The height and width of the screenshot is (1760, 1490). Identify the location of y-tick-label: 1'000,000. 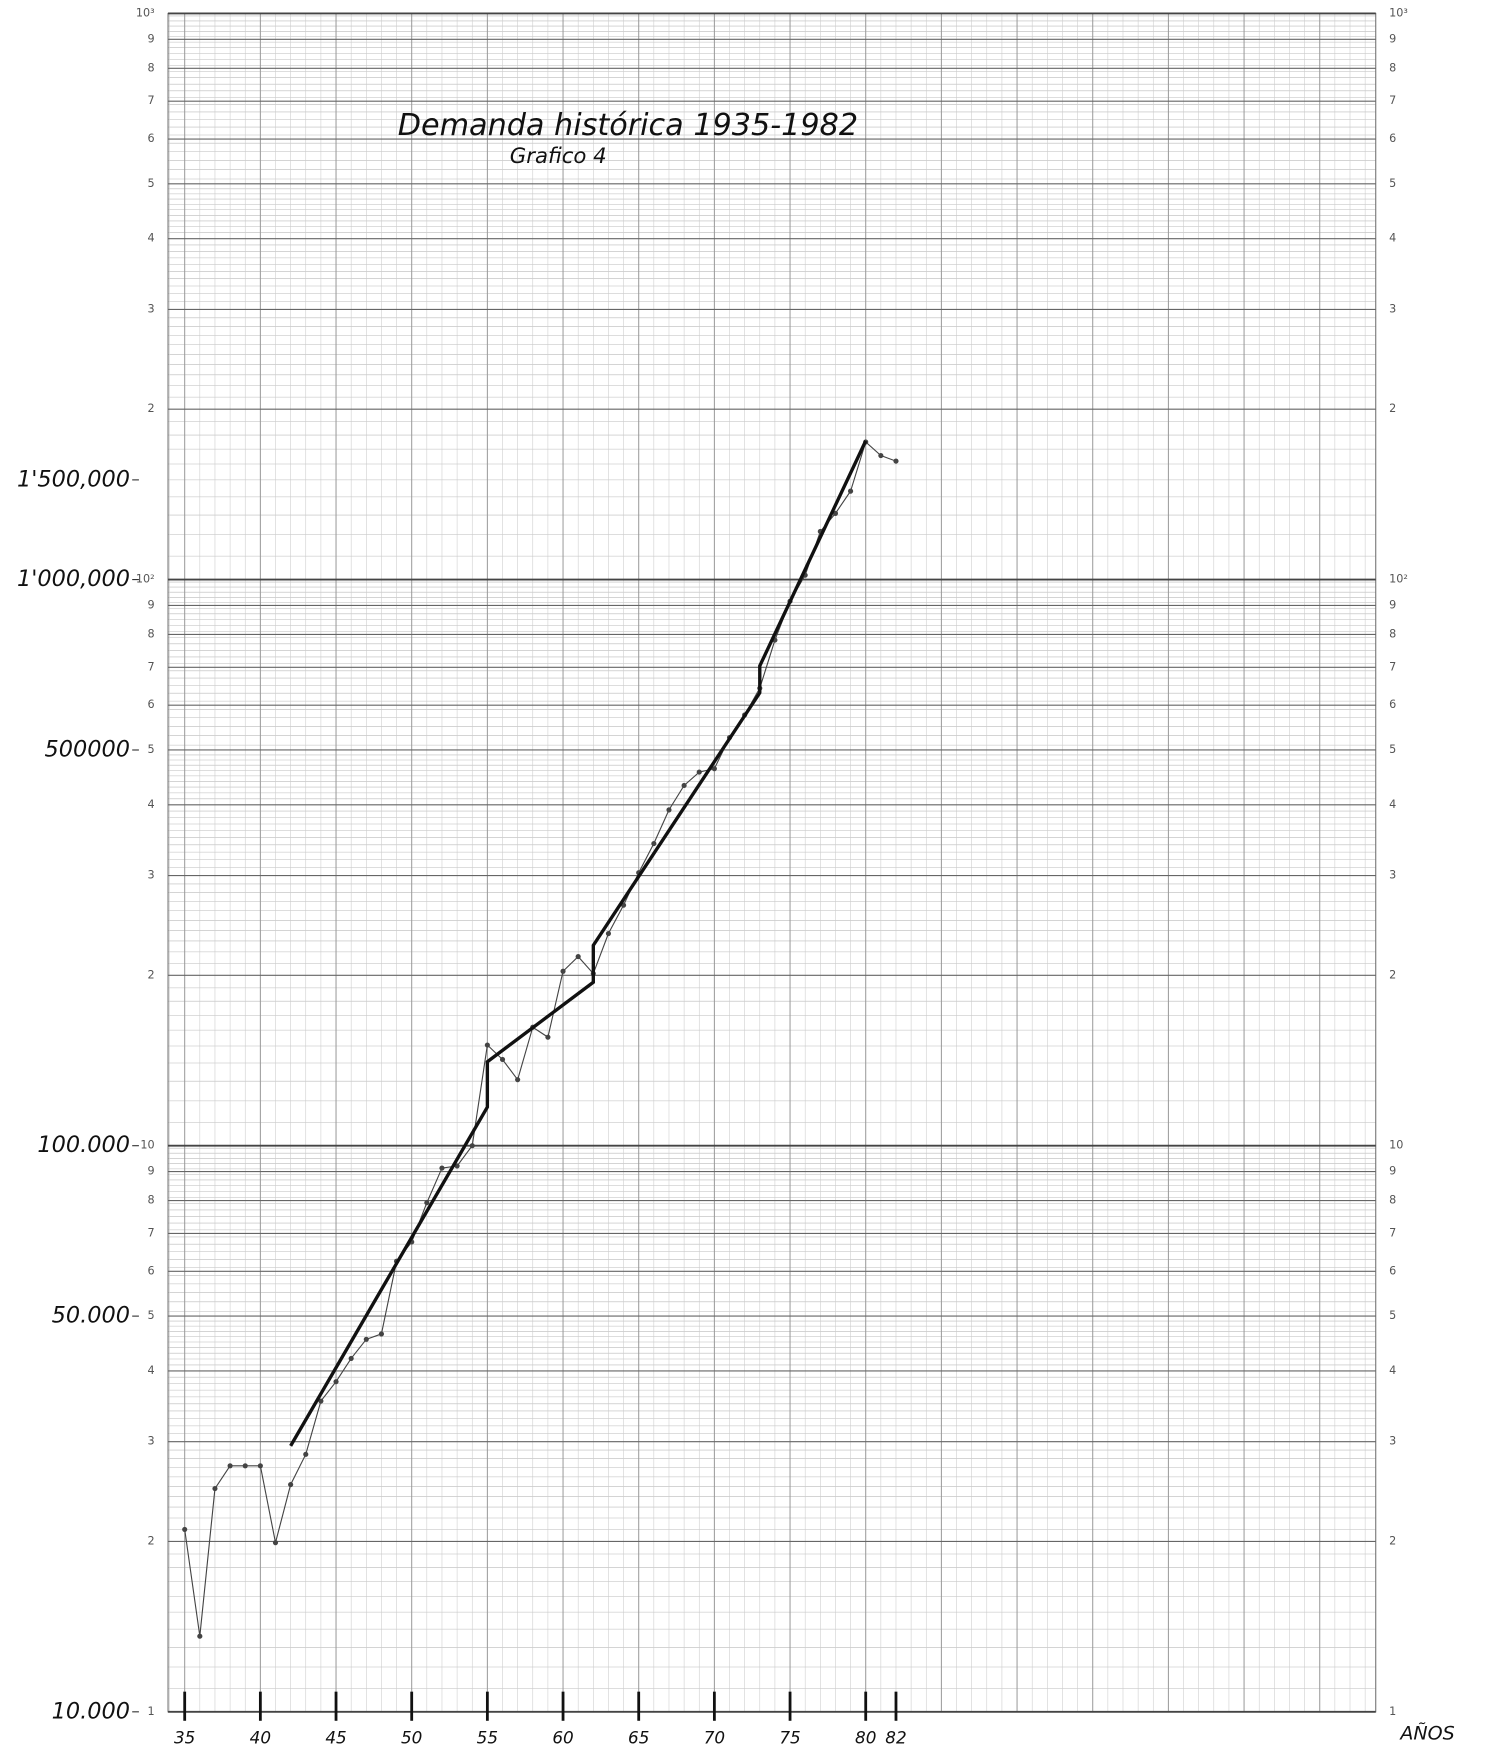
(73, 579).